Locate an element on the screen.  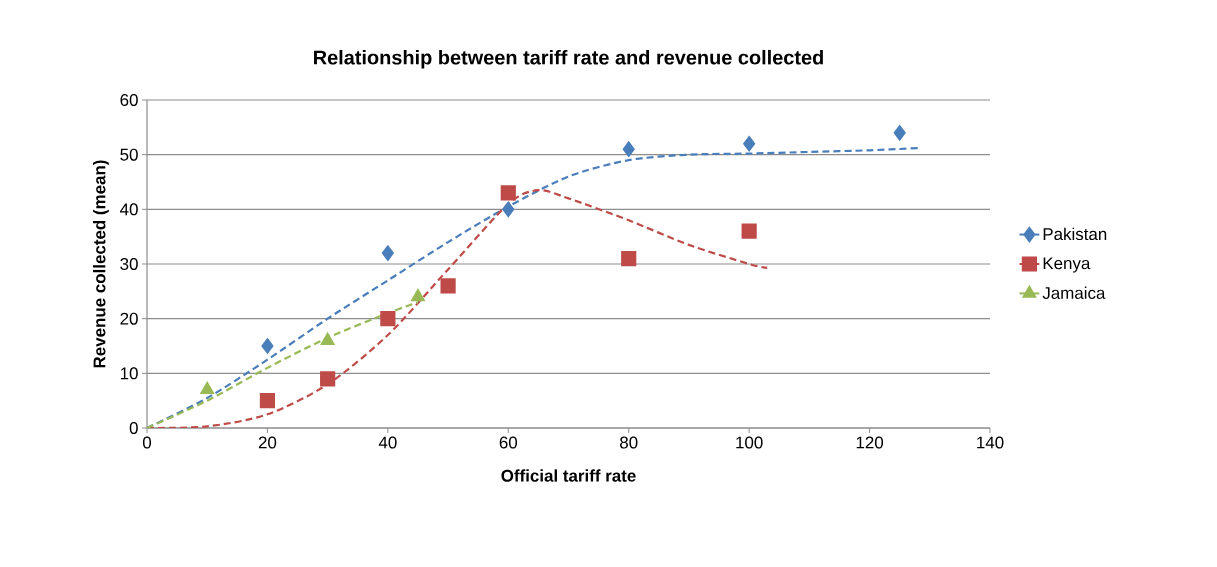
y-tick-label: 30 is located at coordinates (129, 264).